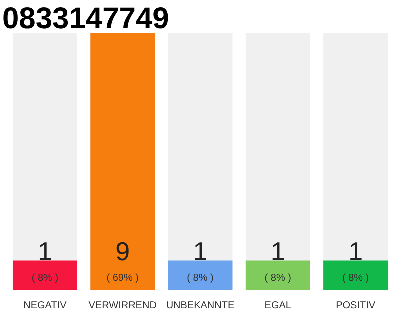  Describe the element at coordinates (86, 19) in the screenshot. I see `chart-title: 0833147749` at that location.